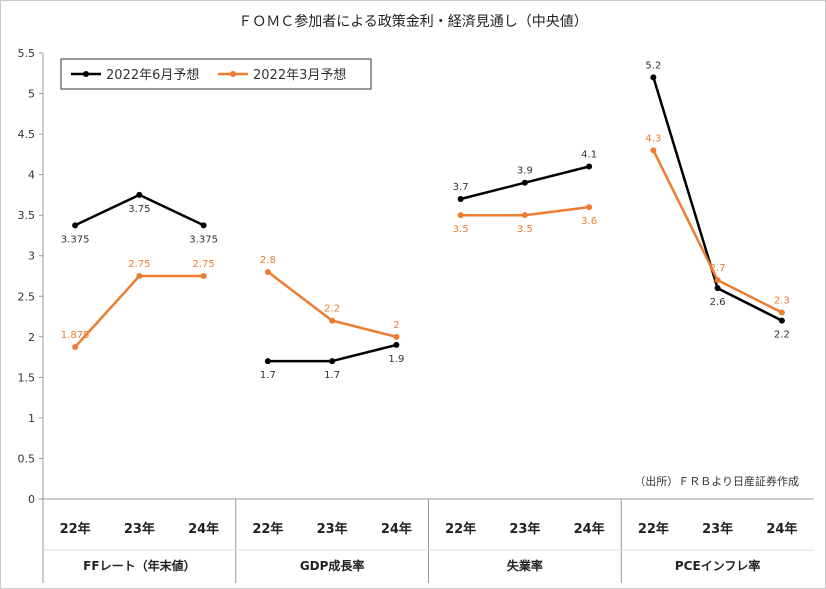 The width and height of the screenshot is (826, 589). I want to click on source-note: （出所）ＦＲＢより日産証券作成, so click(716, 481).